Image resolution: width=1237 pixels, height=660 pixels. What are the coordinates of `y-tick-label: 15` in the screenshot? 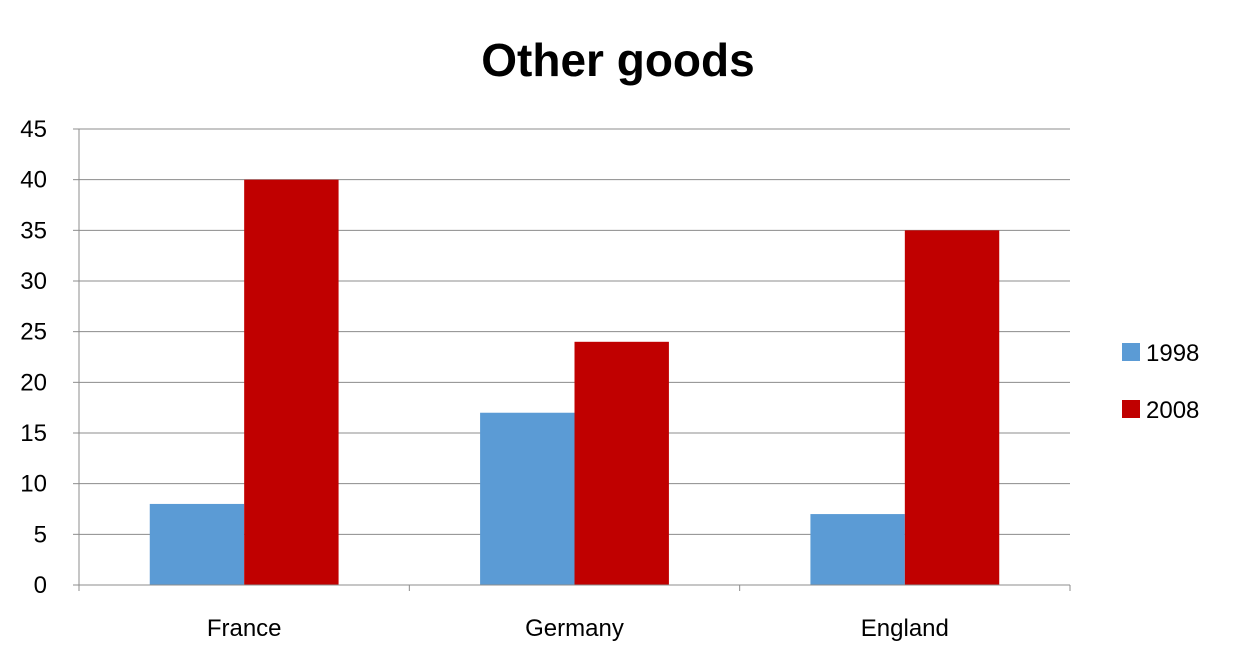 It's located at (33, 433).